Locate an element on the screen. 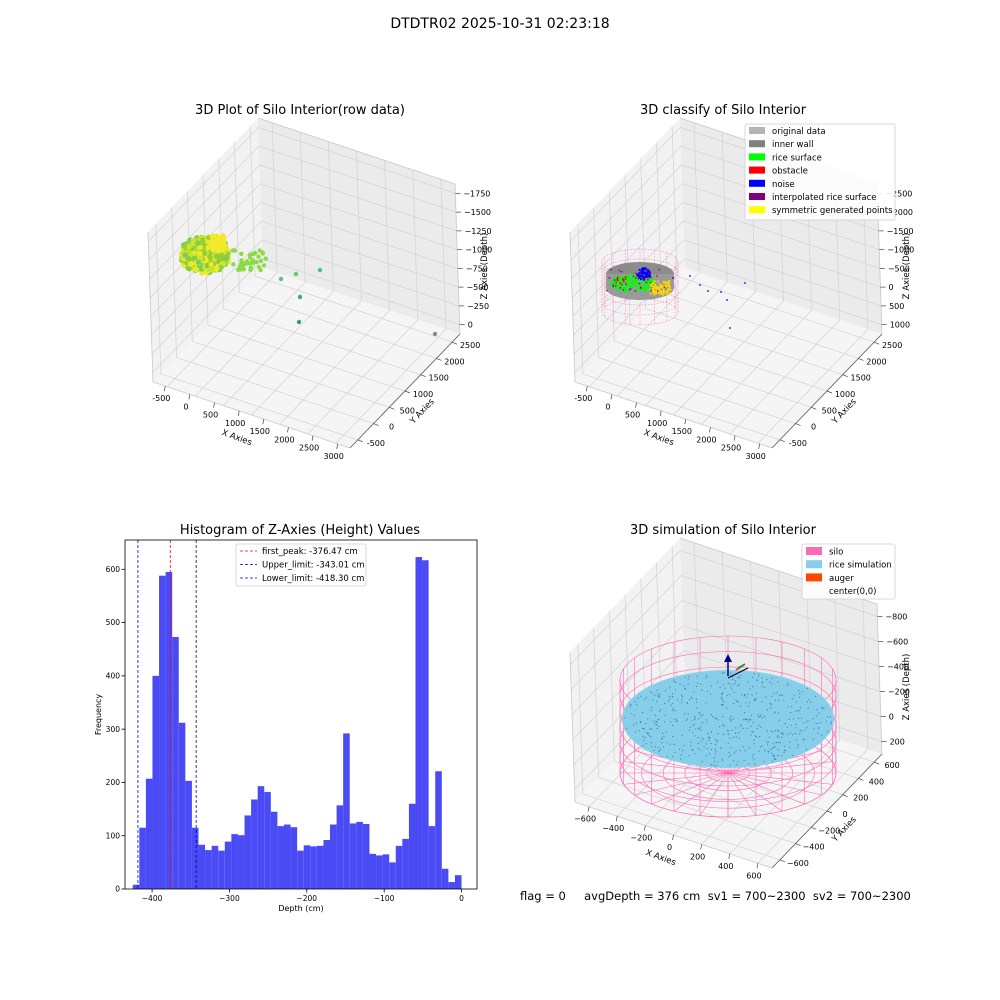  gridline-x is located at coordinates (363, 302).